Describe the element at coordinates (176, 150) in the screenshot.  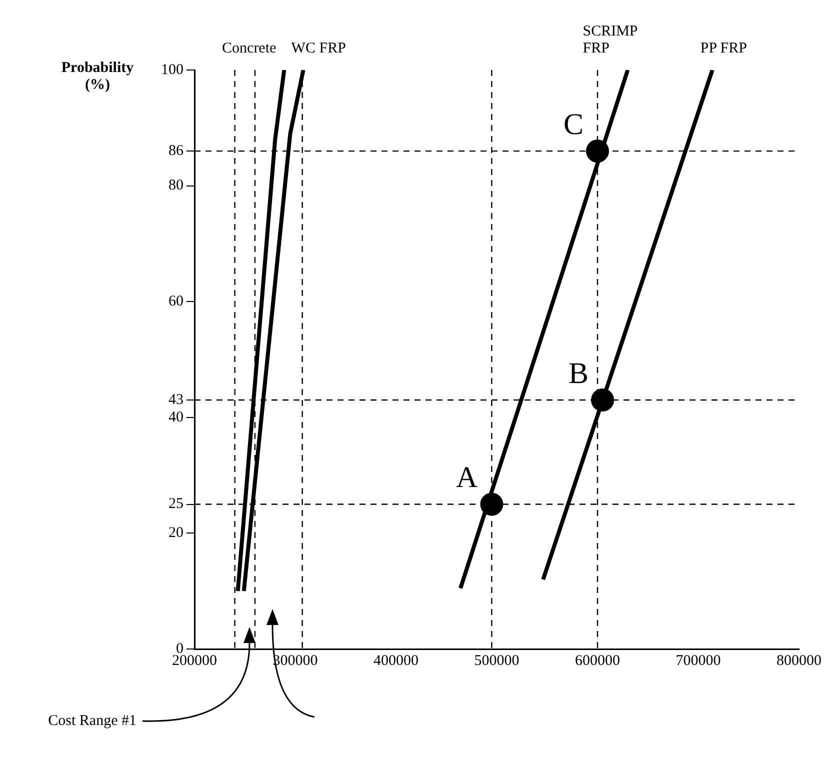
I see `y-tick-label: 86` at that location.